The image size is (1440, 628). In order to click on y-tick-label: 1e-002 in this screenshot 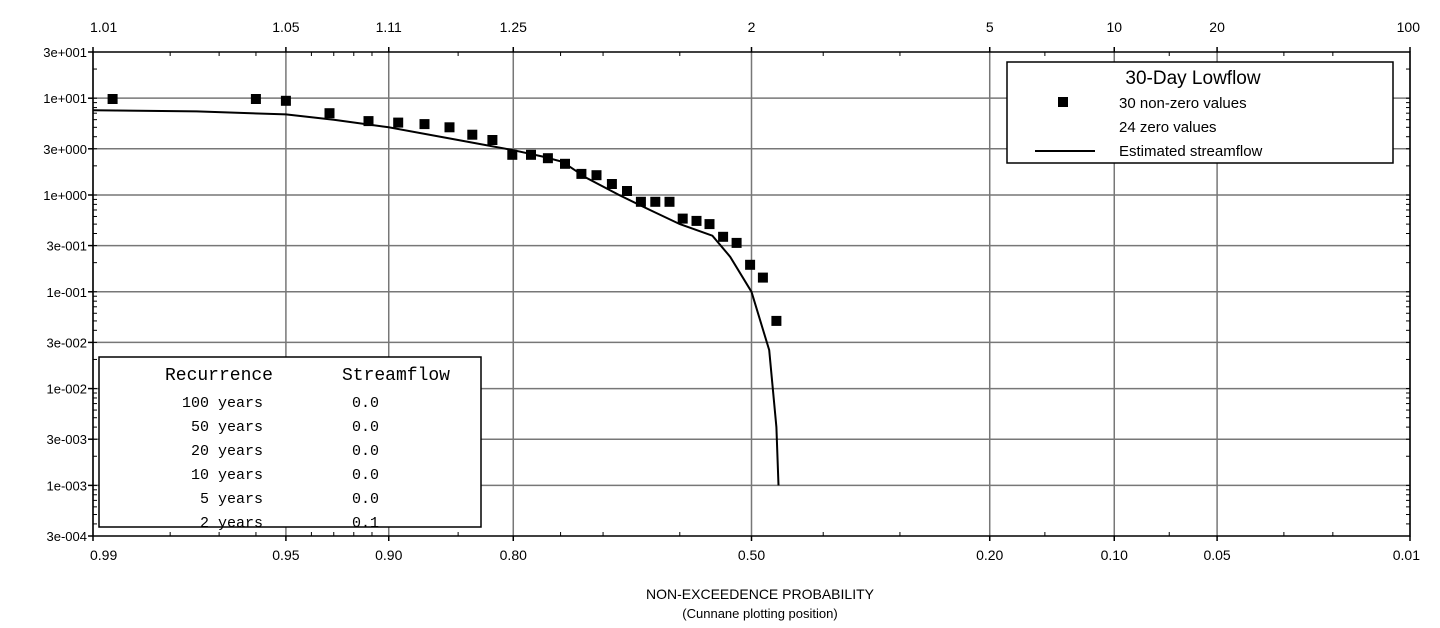, I will do `click(67, 389)`.